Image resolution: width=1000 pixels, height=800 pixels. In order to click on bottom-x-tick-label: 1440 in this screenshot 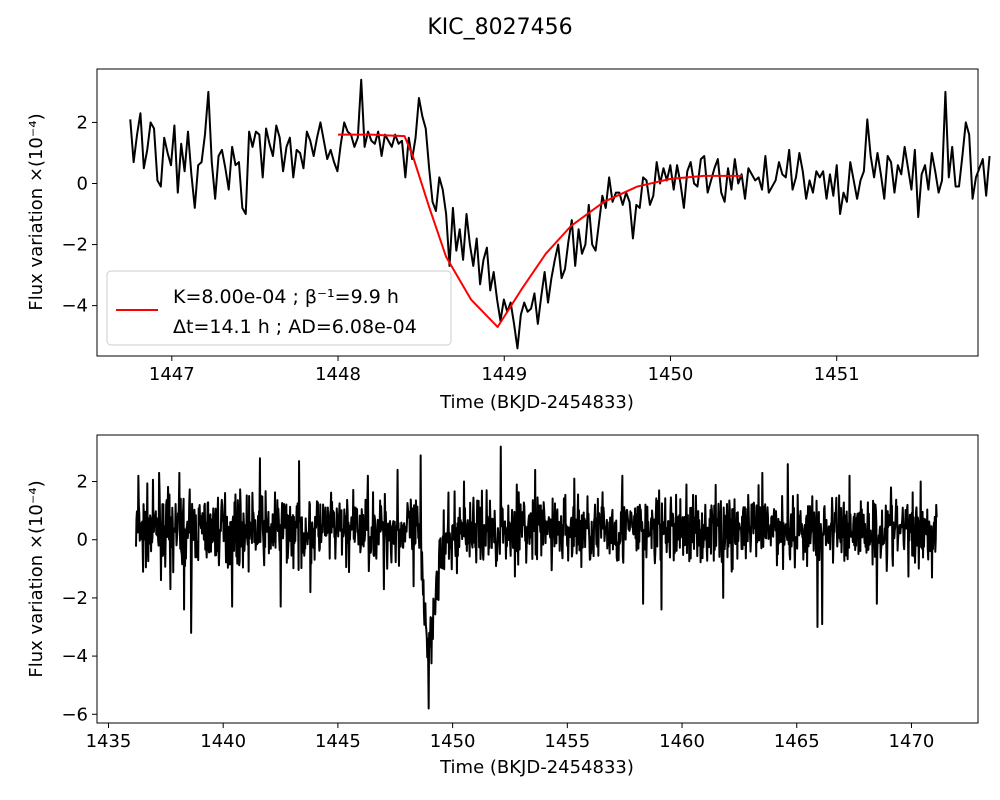, I will do `click(223, 741)`.